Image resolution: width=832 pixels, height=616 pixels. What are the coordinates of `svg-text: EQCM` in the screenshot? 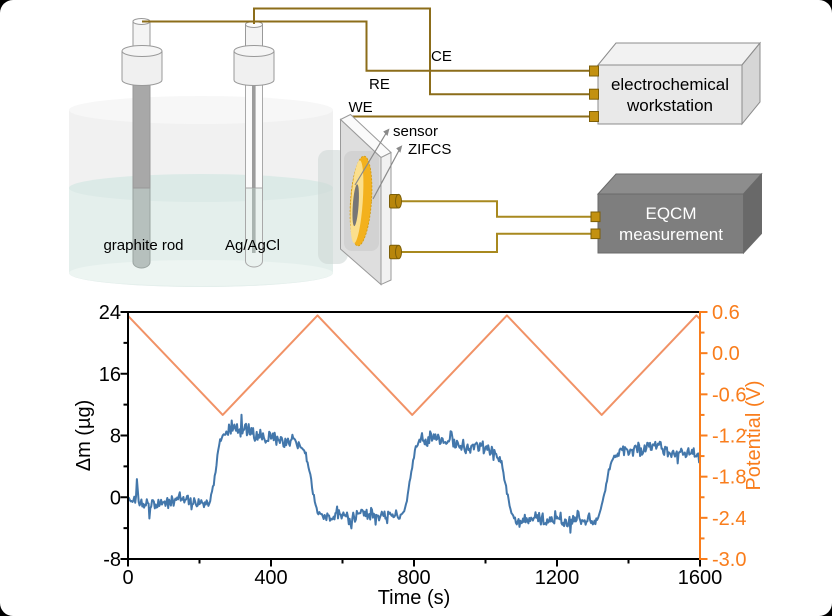 It's located at (671, 213).